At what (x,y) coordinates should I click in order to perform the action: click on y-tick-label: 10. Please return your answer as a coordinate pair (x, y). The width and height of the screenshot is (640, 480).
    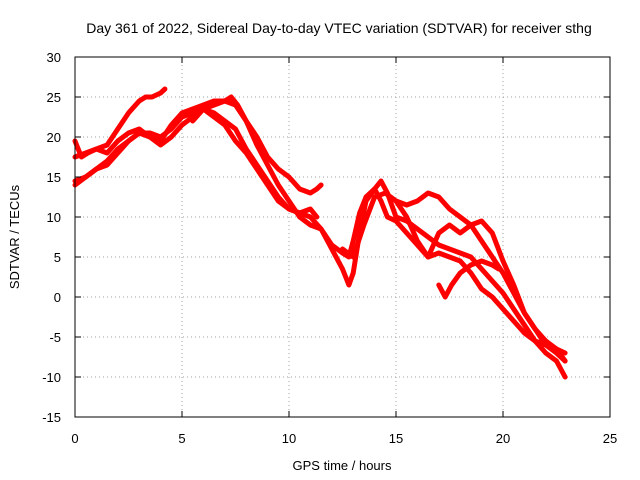
    Looking at the image, I should click on (54, 217).